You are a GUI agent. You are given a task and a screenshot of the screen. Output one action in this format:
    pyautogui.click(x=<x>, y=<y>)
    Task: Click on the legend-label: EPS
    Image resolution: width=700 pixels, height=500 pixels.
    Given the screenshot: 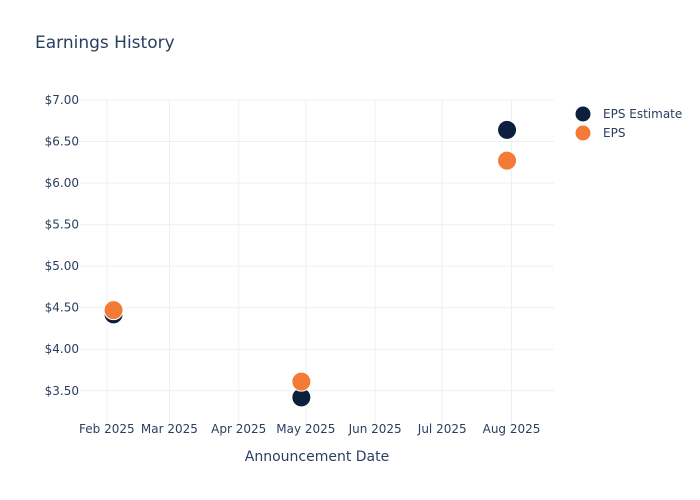 What is the action you would take?
    pyautogui.click(x=614, y=133)
    